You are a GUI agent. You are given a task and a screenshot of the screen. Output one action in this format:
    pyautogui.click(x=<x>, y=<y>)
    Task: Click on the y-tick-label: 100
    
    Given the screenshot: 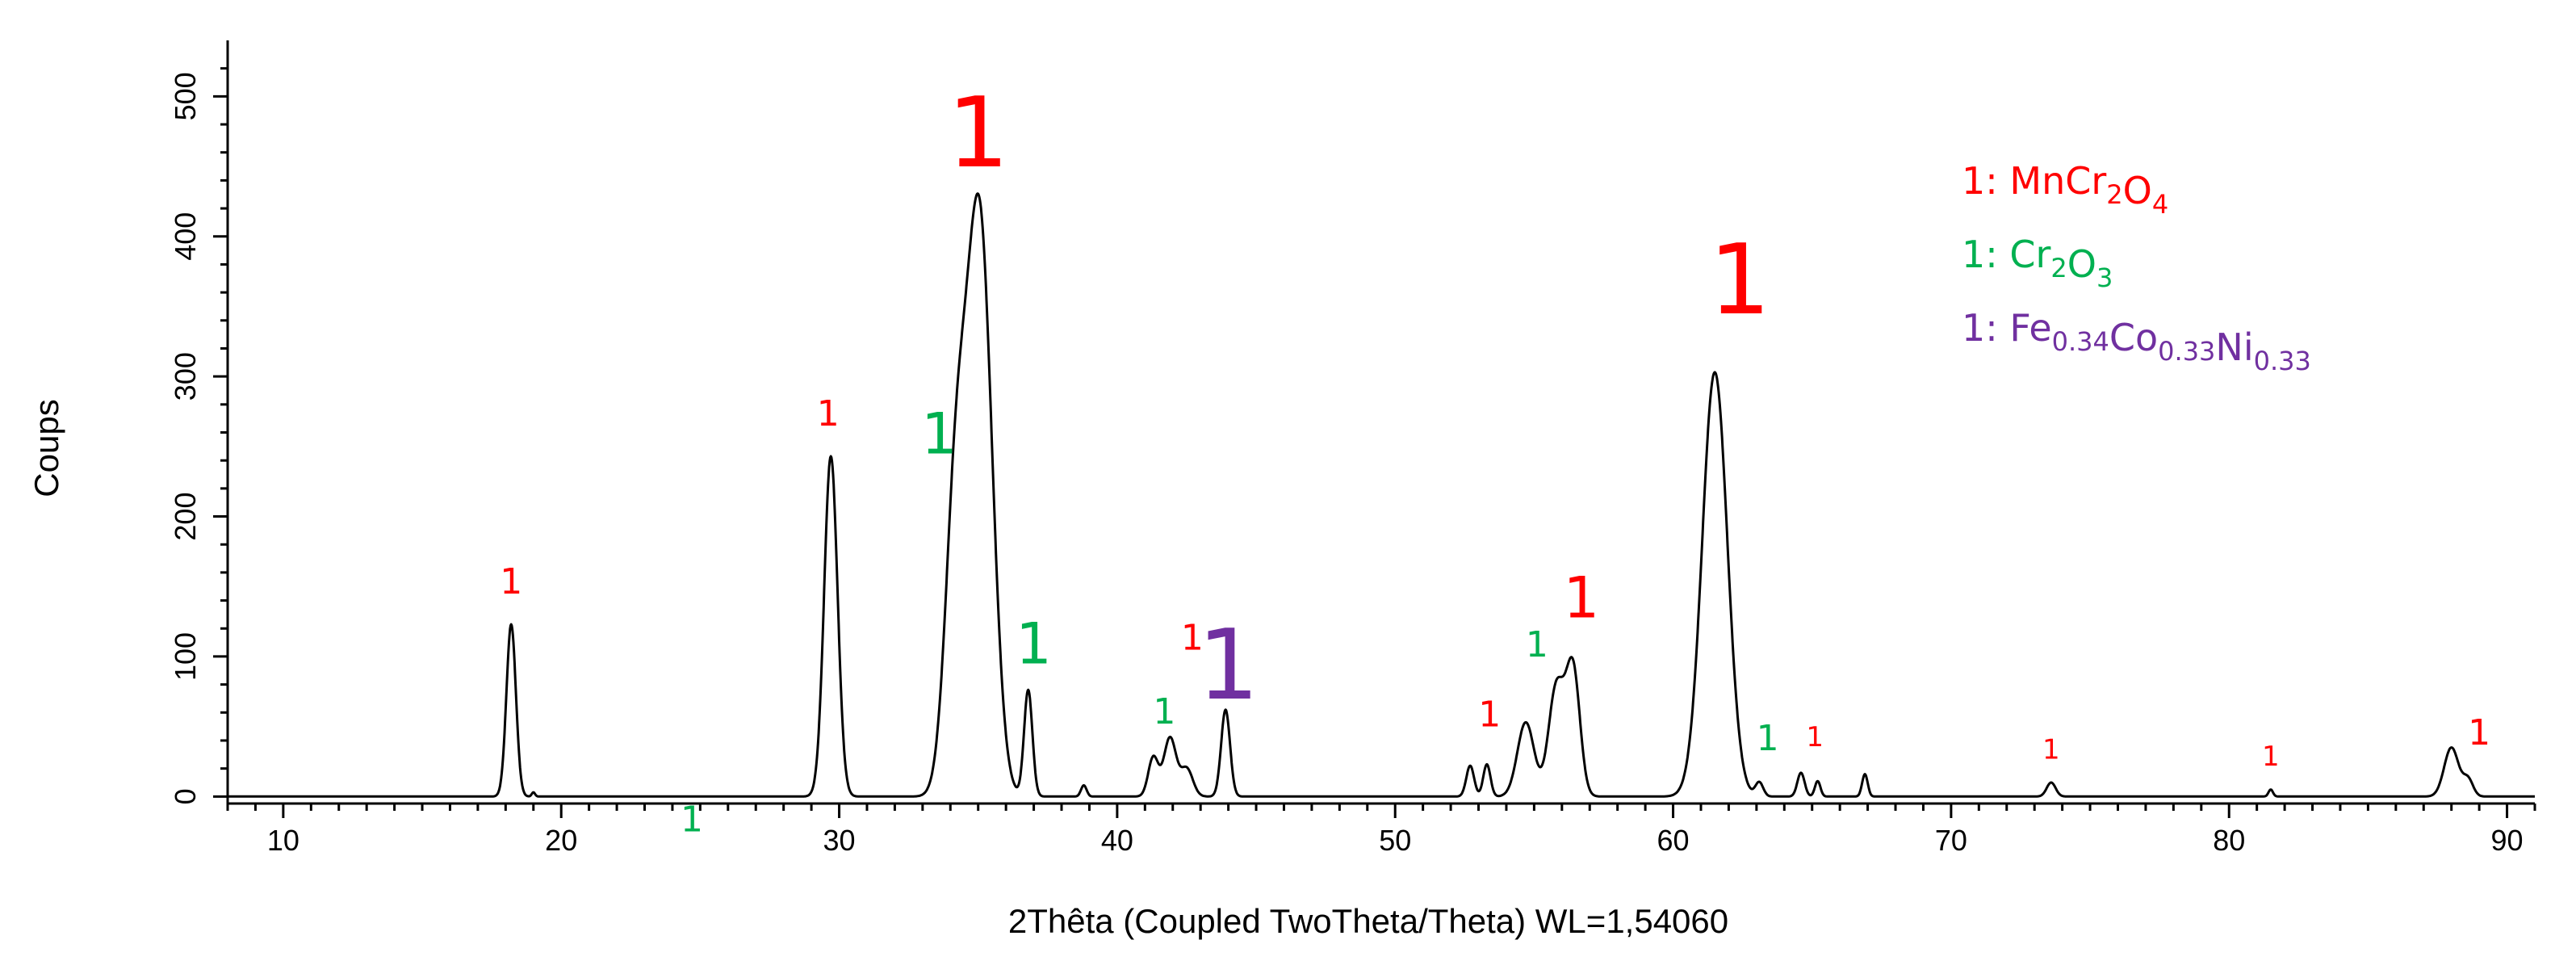 What is the action you would take?
    pyautogui.click(x=185, y=656)
    